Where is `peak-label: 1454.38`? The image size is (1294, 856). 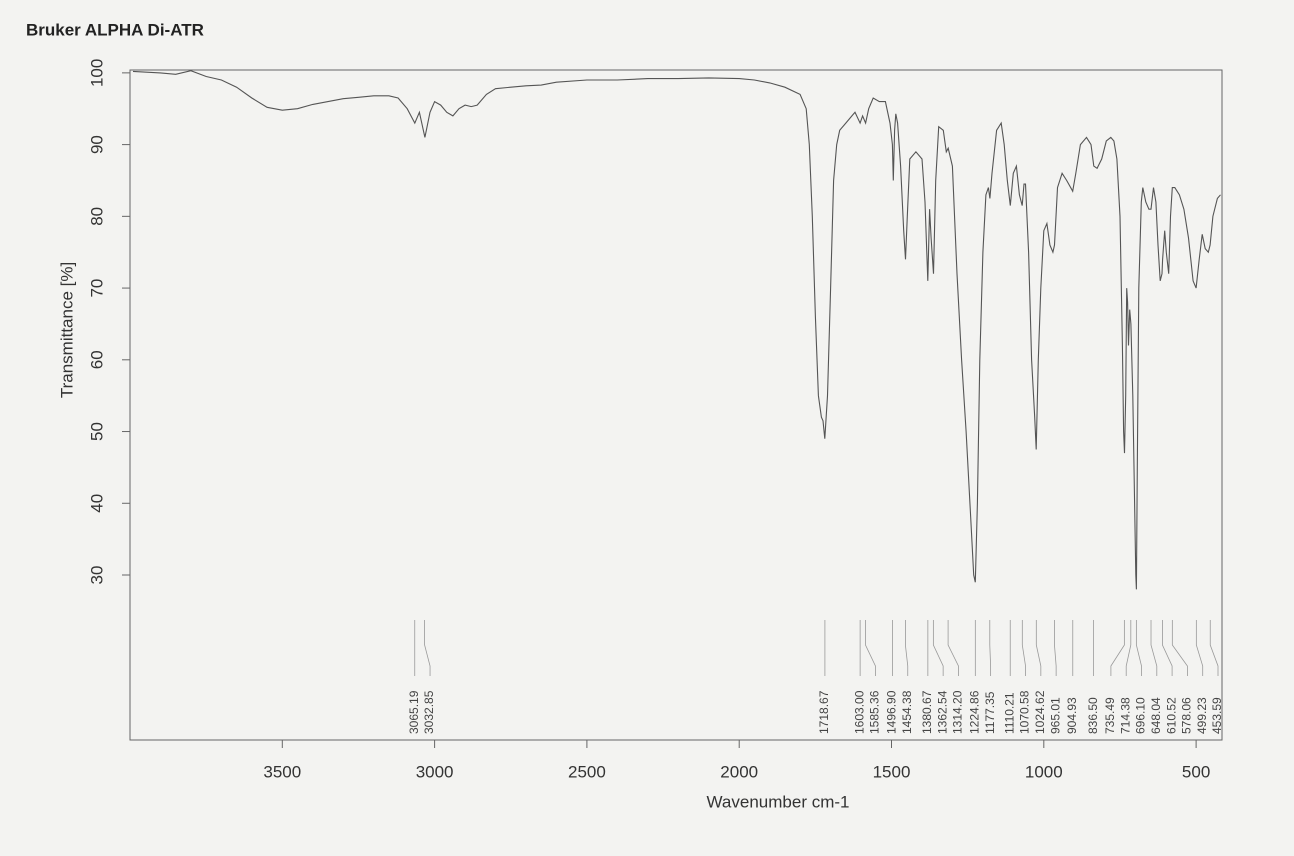
peak-label: 1454.38 is located at coordinates (907, 712).